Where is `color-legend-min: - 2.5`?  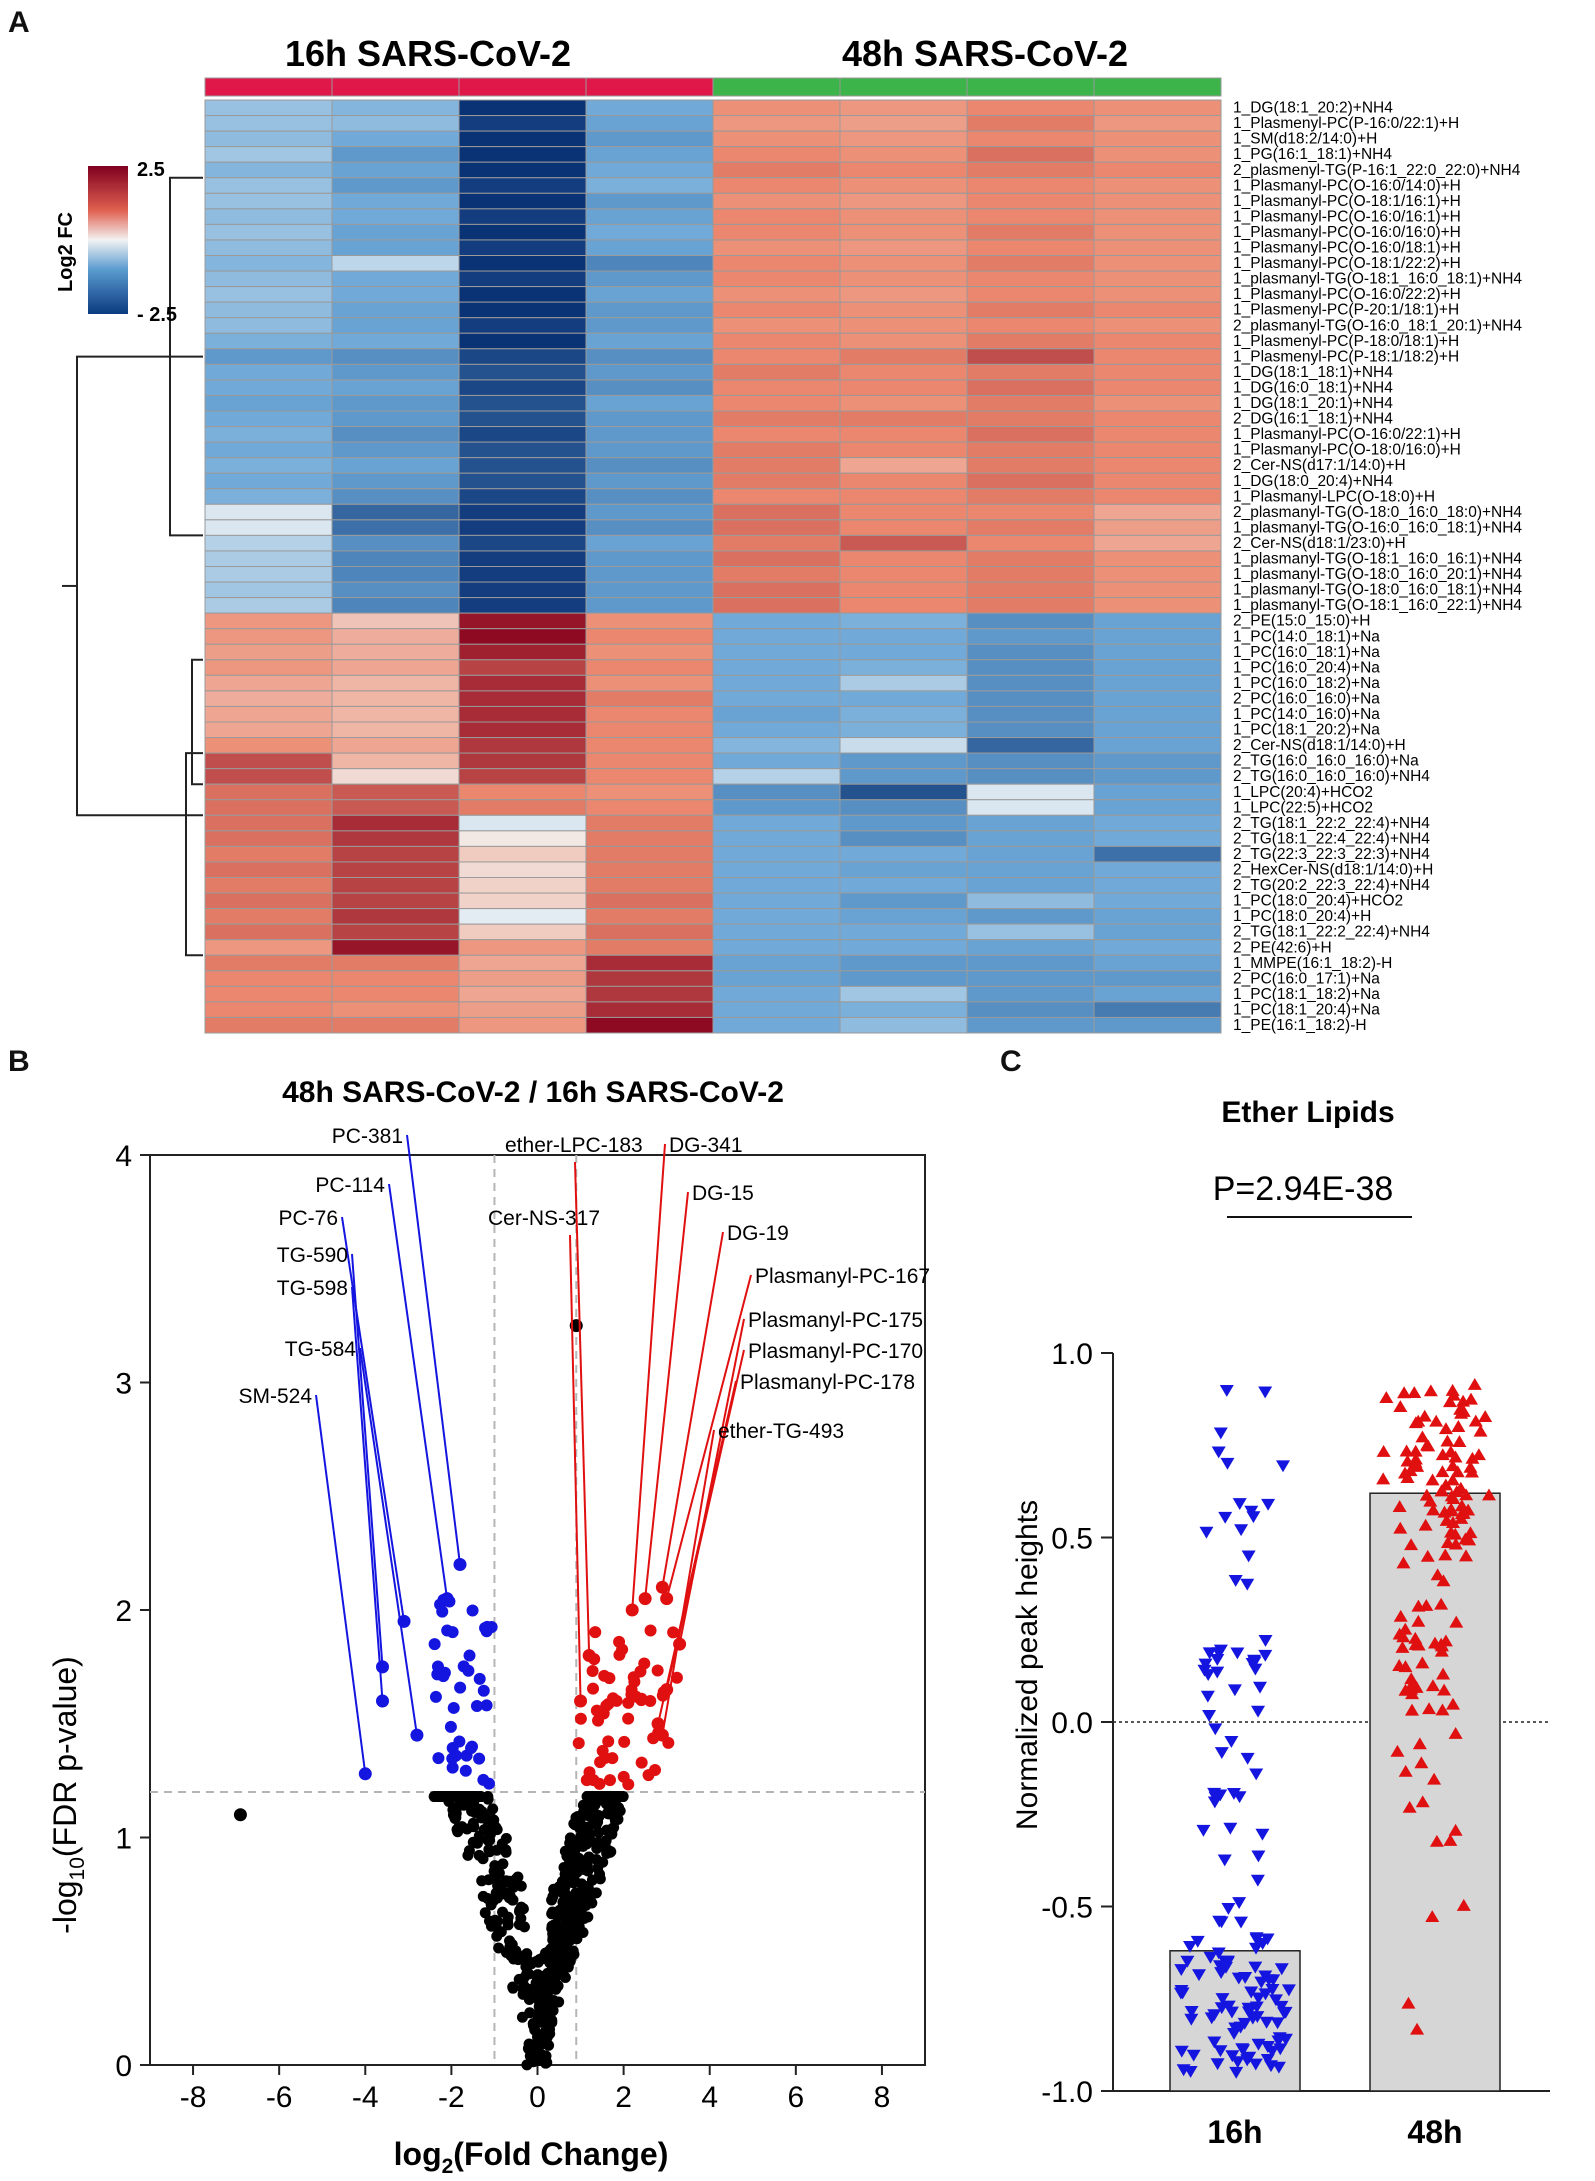
color-legend-min: - 2.5 is located at coordinates (157, 315).